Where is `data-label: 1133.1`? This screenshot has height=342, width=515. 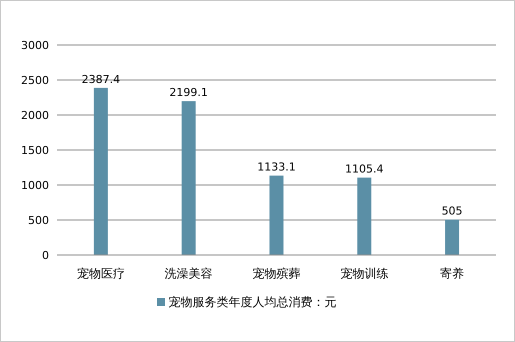
data-label: 1133.1 is located at coordinates (276, 167).